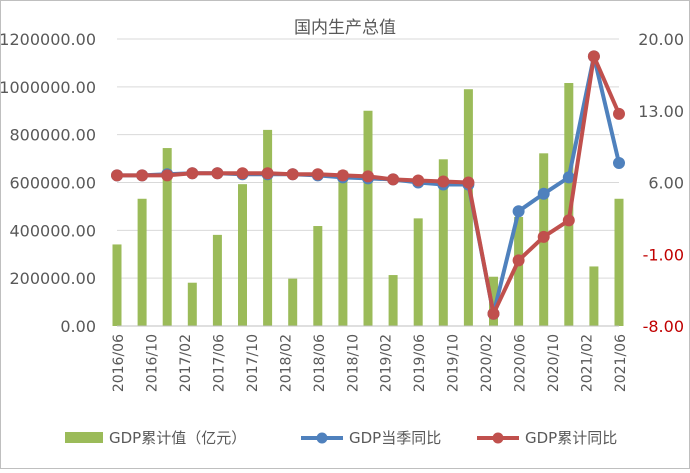 This screenshot has height=473, width=690. I want to click on x-axis-tick-label-group: 2020/10, so click(554, 363).